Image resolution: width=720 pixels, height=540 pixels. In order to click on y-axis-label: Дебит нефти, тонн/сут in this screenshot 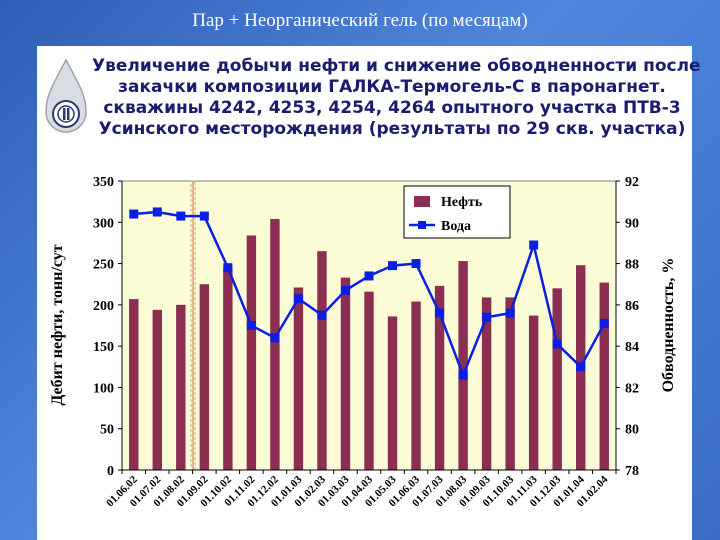, I will do `click(57, 324)`.